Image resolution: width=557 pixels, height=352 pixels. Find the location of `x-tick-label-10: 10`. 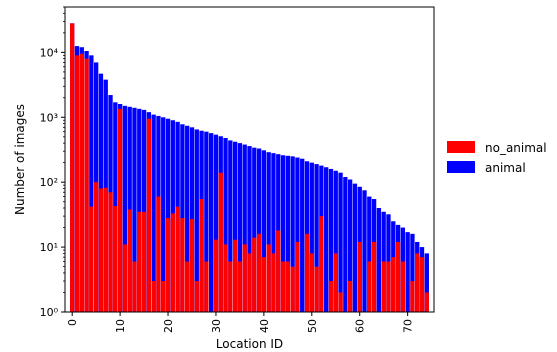

x-tick-label-10: 10 is located at coordinates (120, 326).